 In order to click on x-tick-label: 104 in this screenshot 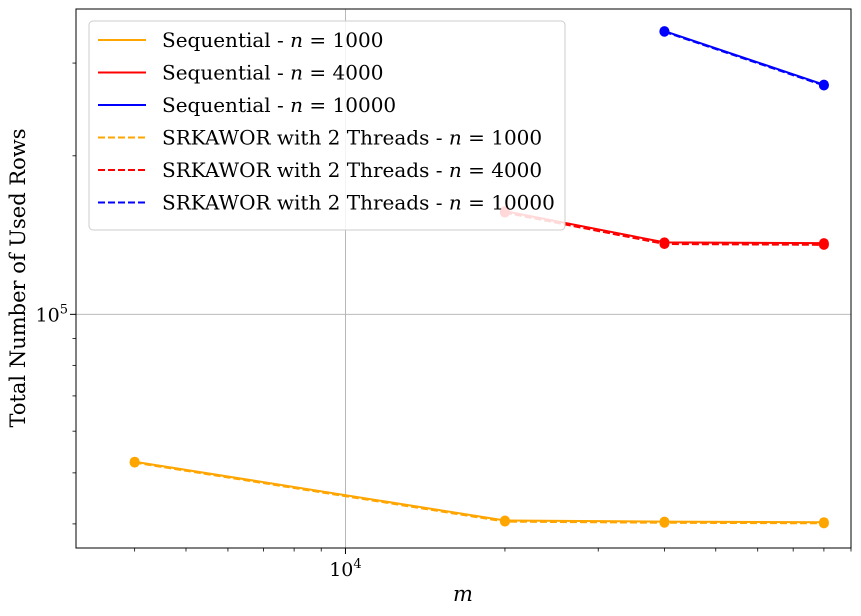, I will do `click(345, 569)`.